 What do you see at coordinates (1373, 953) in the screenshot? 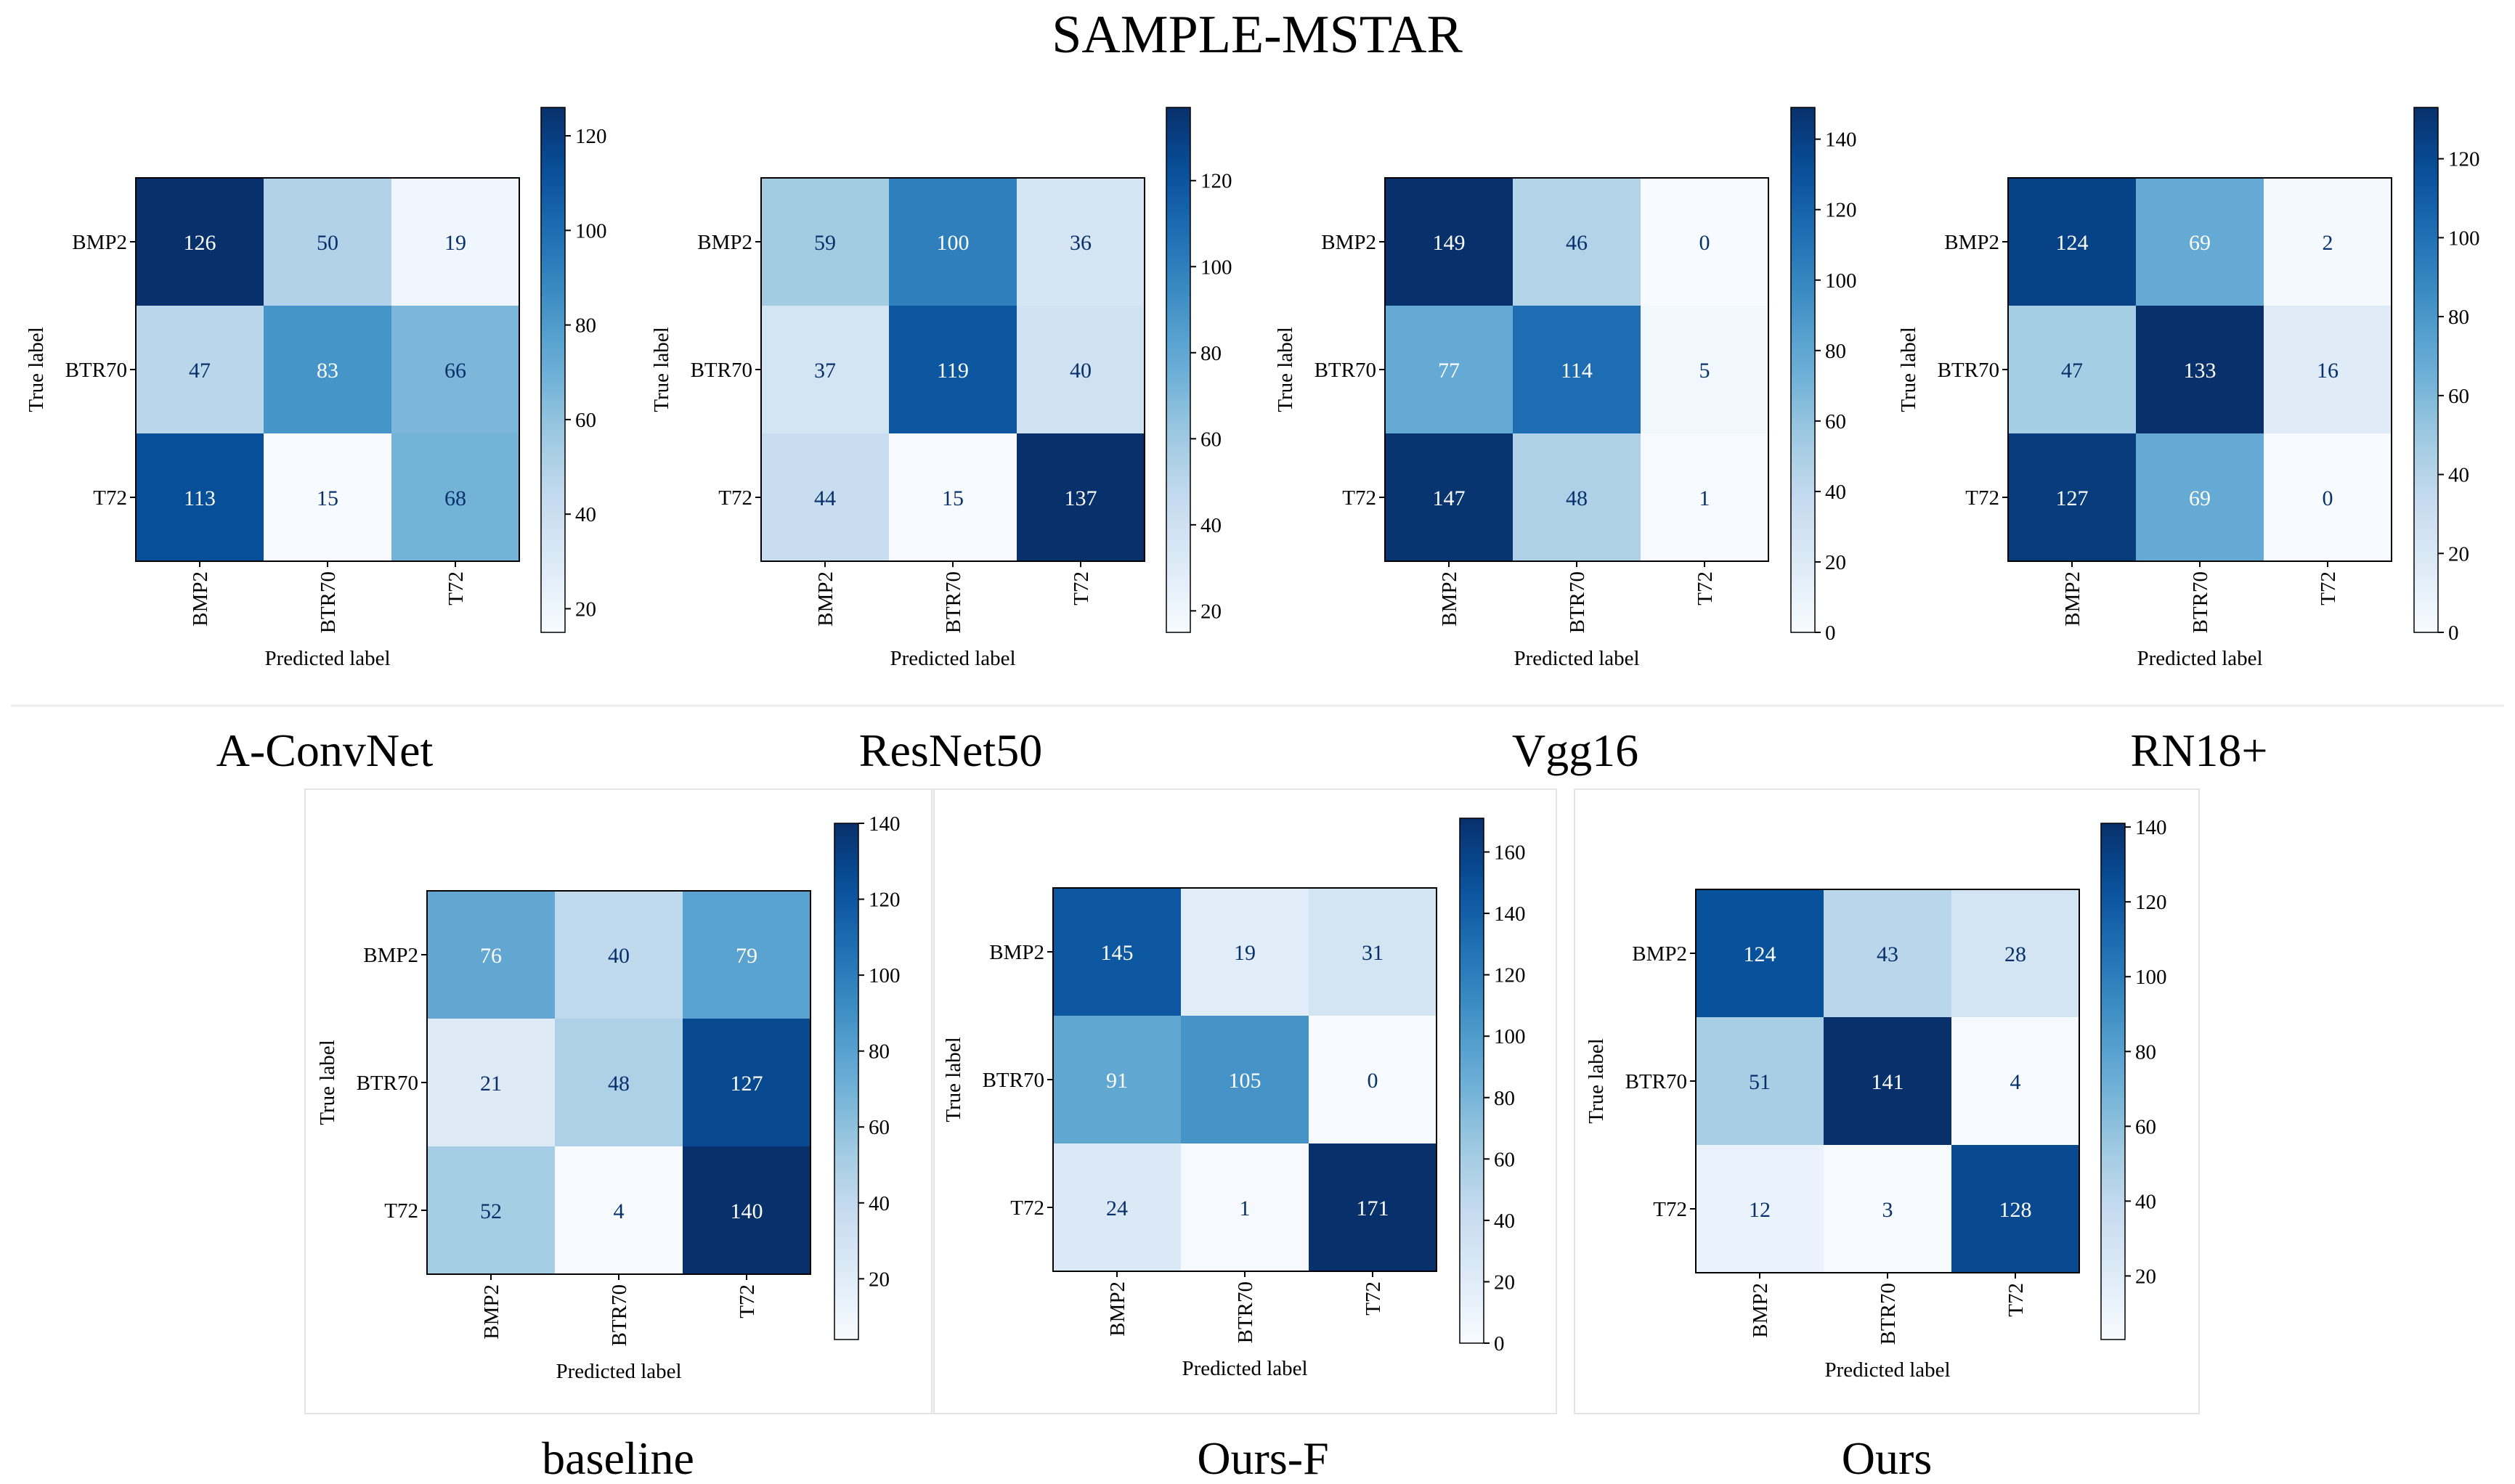
I see `cell-value-label: 31` at bounding box center [1373, 953].